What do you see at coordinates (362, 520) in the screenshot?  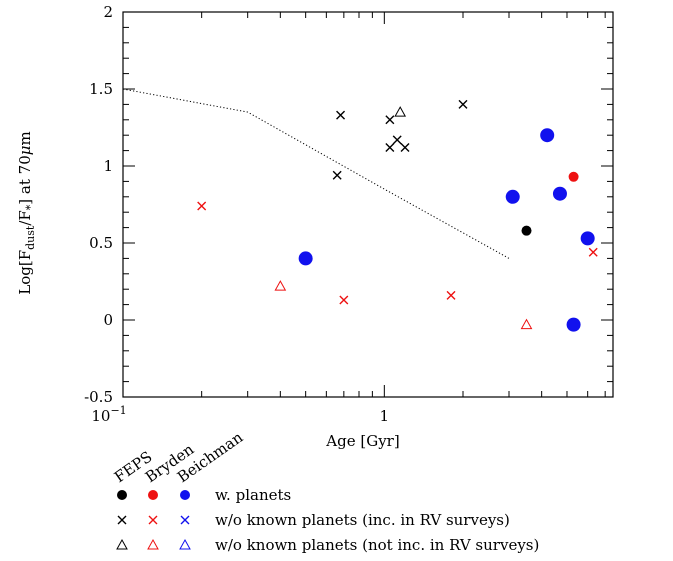 I see `legend-label: w/o known planets (inc. in RV surveys)` at bounding box center [362, 520].